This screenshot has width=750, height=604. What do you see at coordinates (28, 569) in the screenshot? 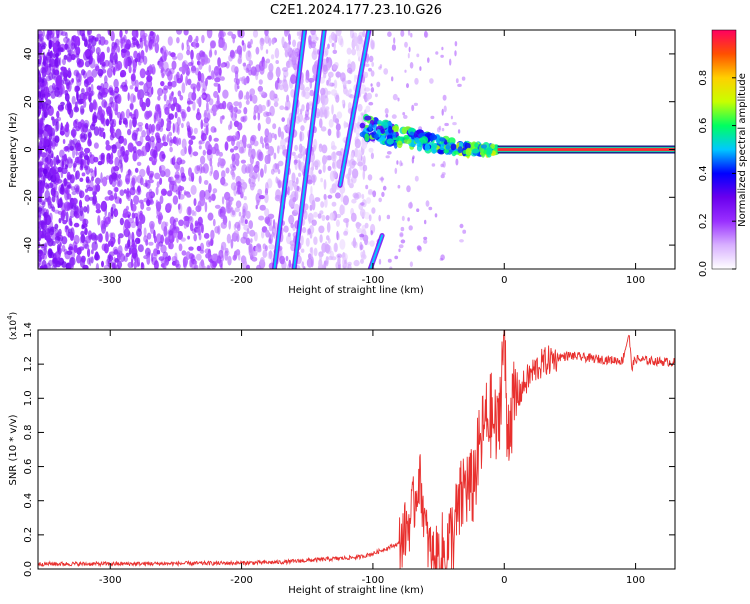
I see `y-tick-label: 0.0` at bounding box center [28, 569].